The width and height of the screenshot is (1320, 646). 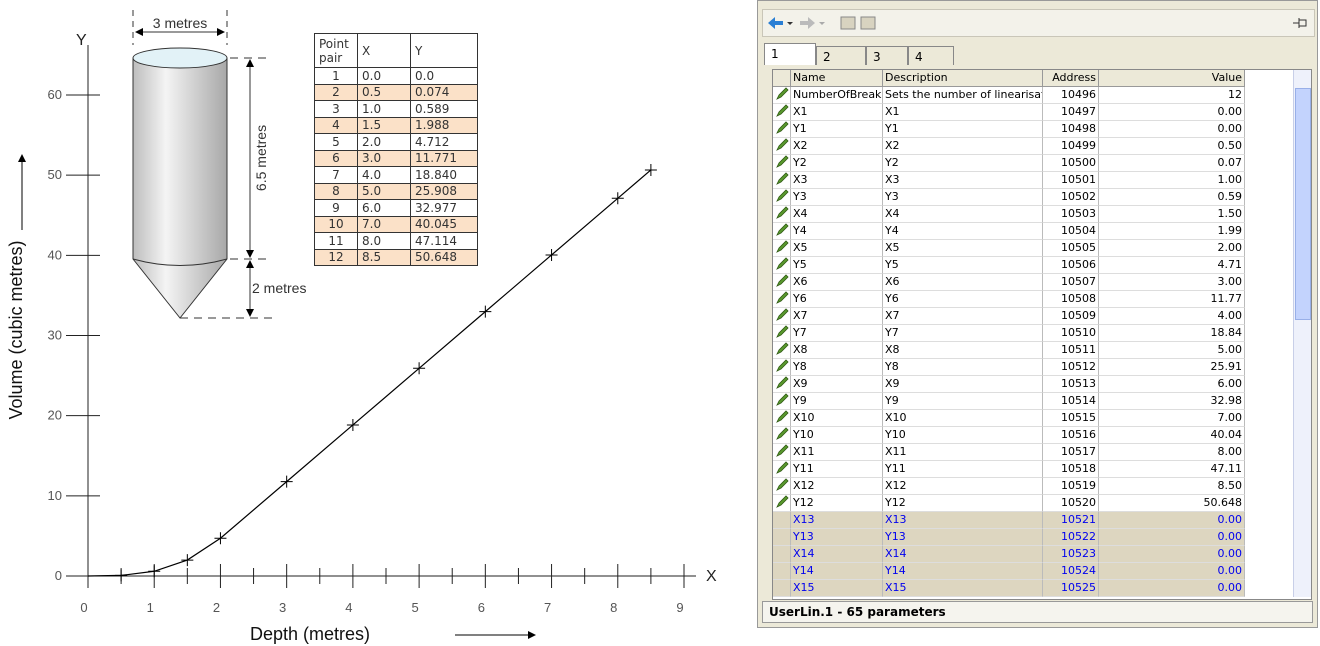 What do you see at coordinates (1071, 180) in the screenshot?
I see `grid-cell: 10501` at bounding box center [1071, 180].